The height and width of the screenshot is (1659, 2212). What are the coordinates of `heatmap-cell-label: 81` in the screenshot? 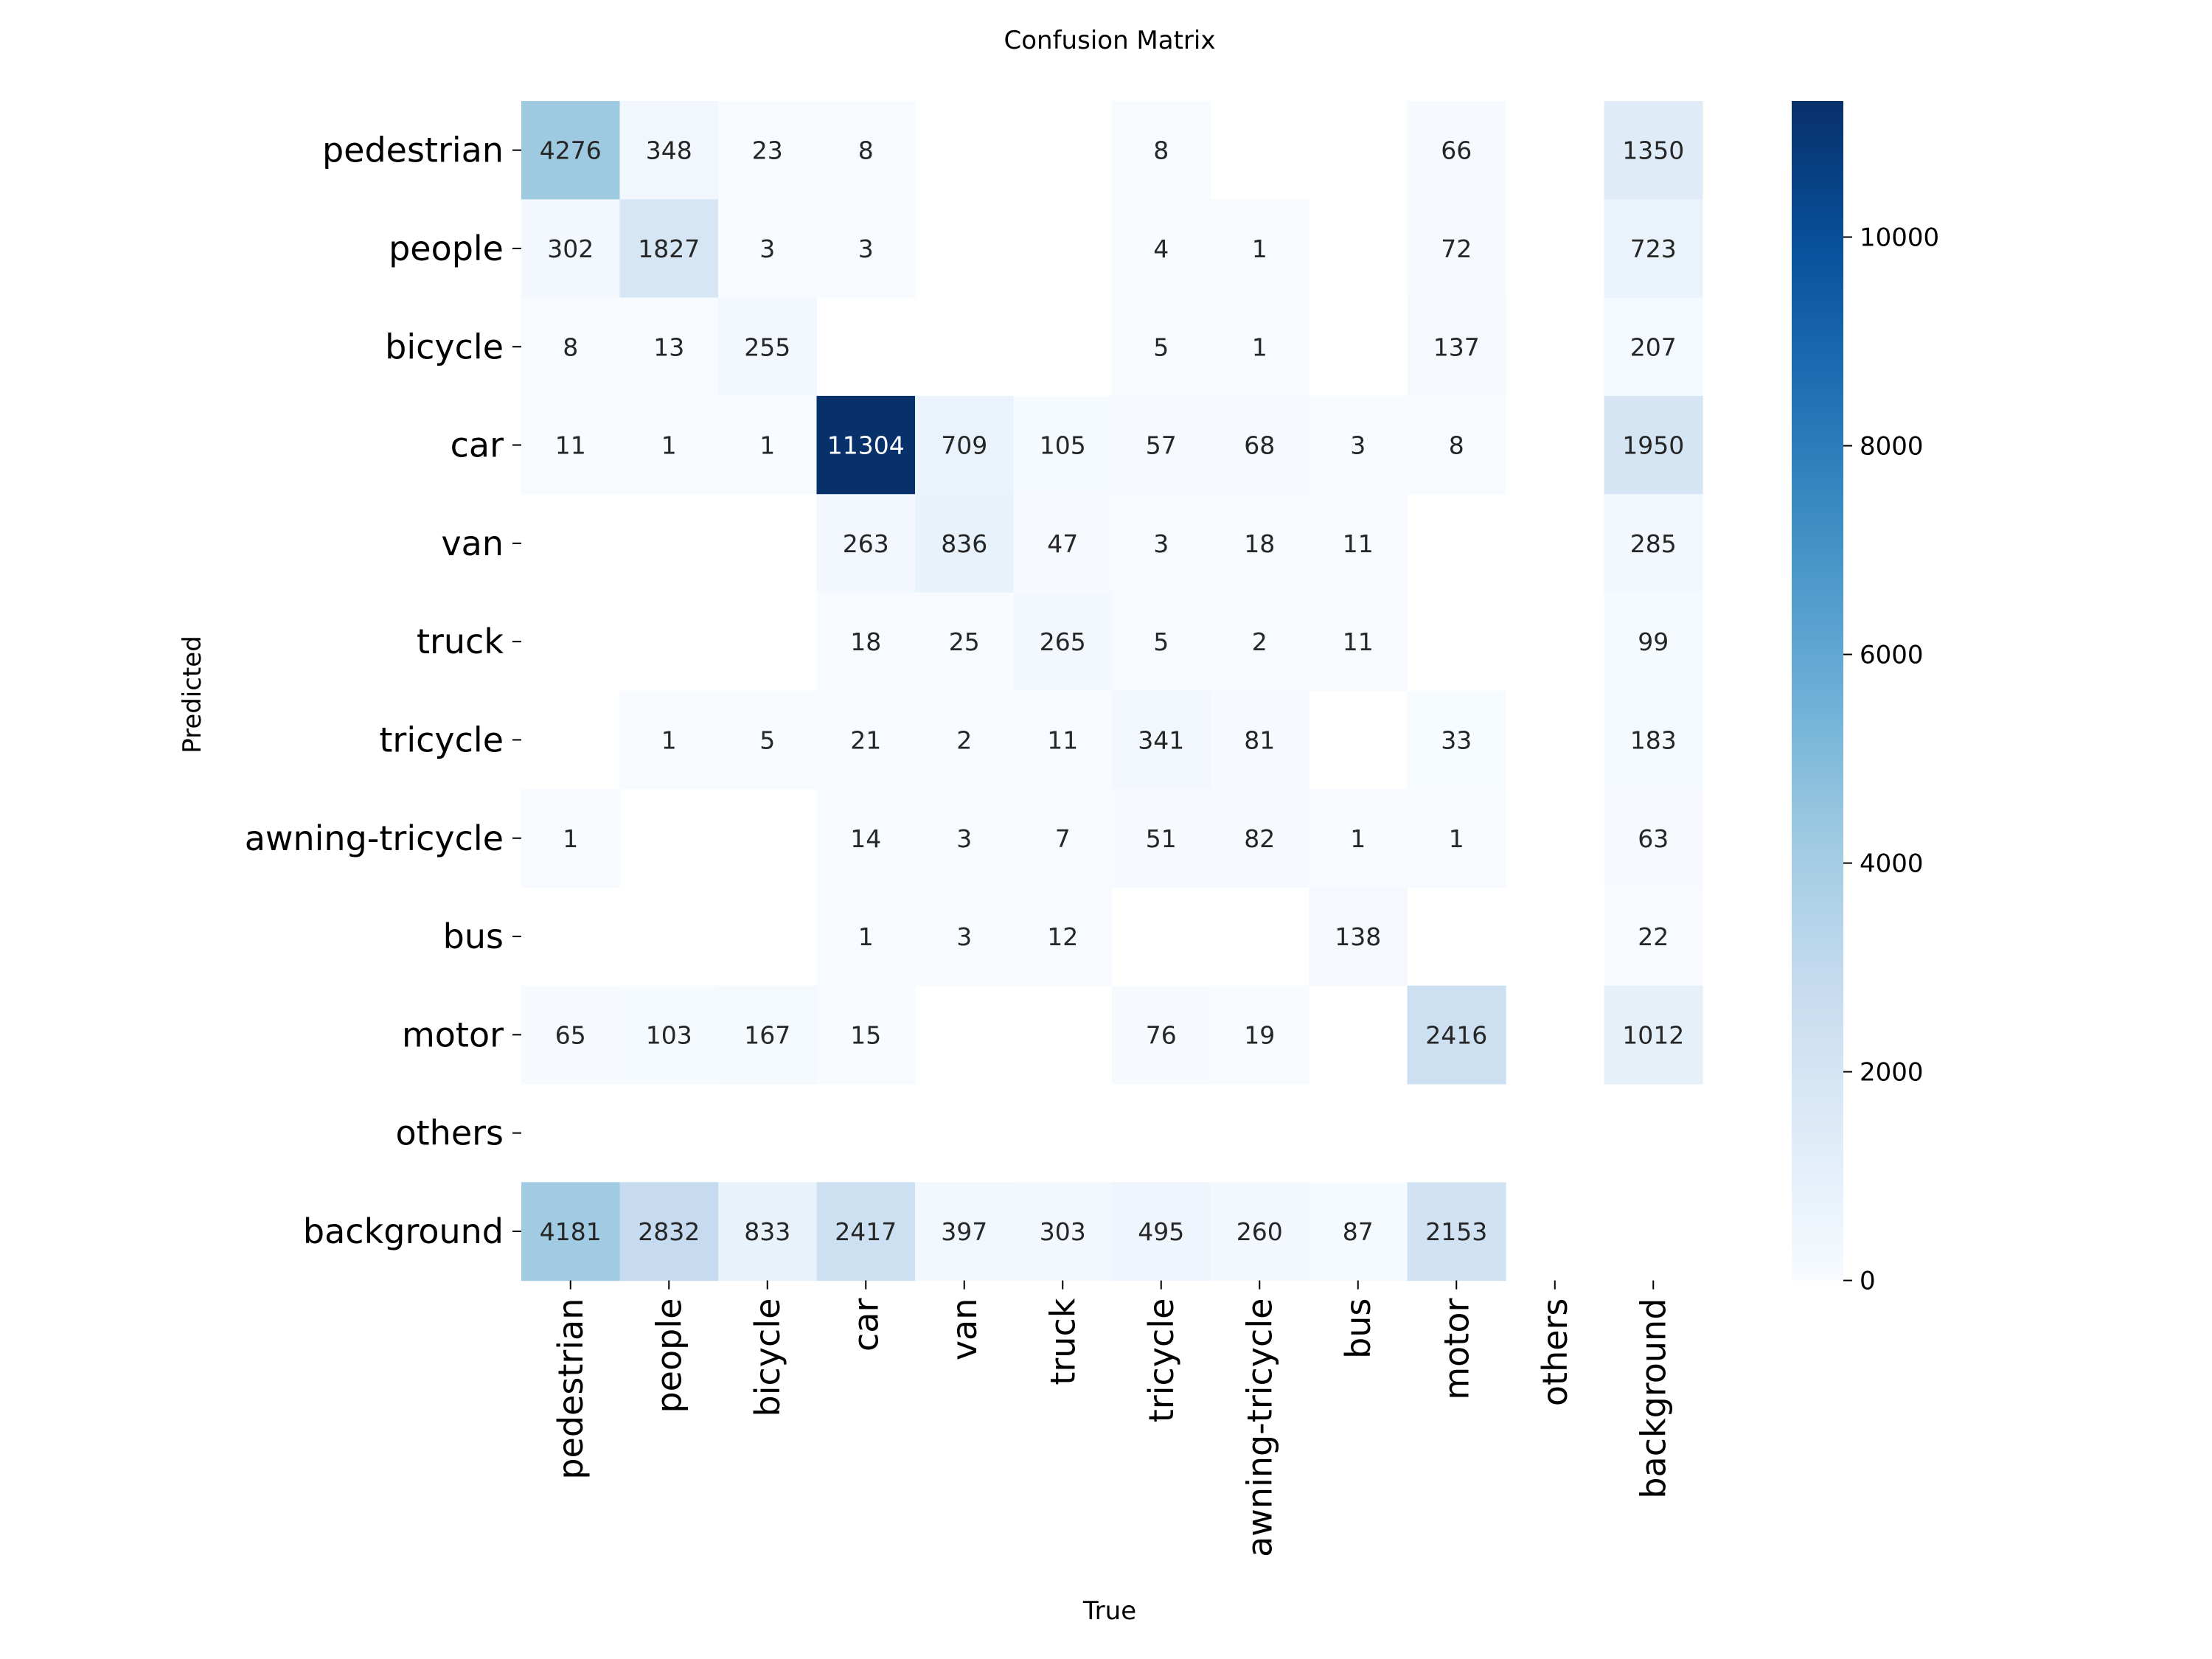 It's located at (1259, 740).